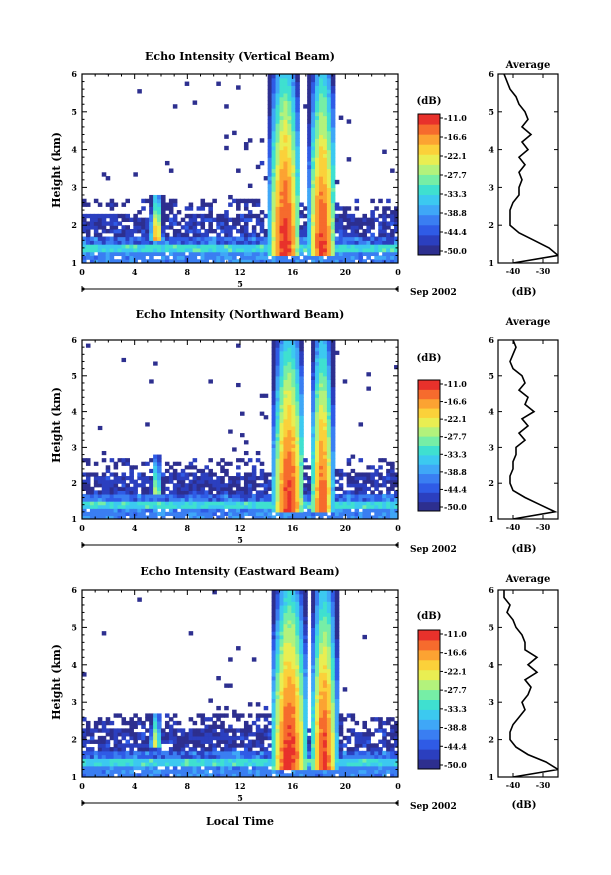  What do you see at coordinates (429, 250) in the screenshot?
I see `colorbar-segment` at bounding box center [429, 250].